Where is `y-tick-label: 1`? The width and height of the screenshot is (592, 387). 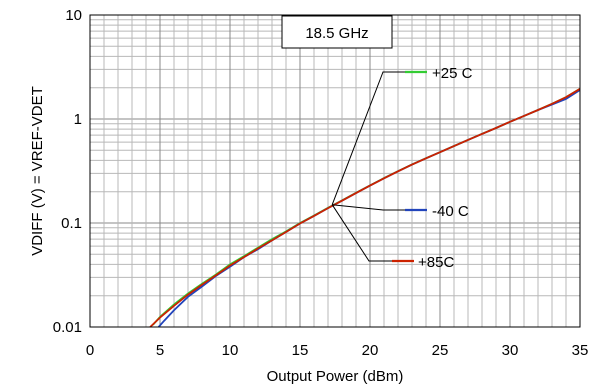
y-tick-label: 1 is located at coordinates (78, 119).